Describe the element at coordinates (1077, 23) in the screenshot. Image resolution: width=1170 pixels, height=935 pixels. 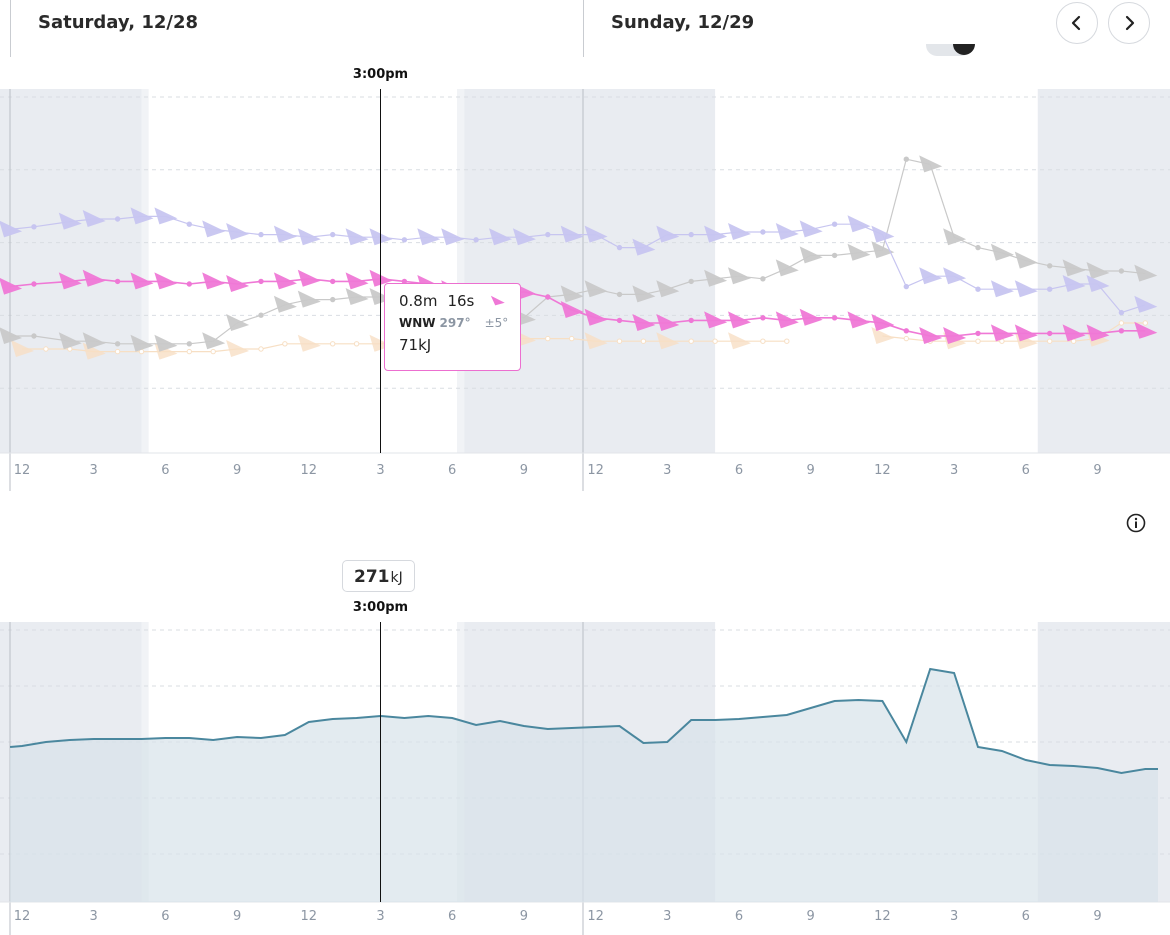
I see `previous-day-button` at that location.